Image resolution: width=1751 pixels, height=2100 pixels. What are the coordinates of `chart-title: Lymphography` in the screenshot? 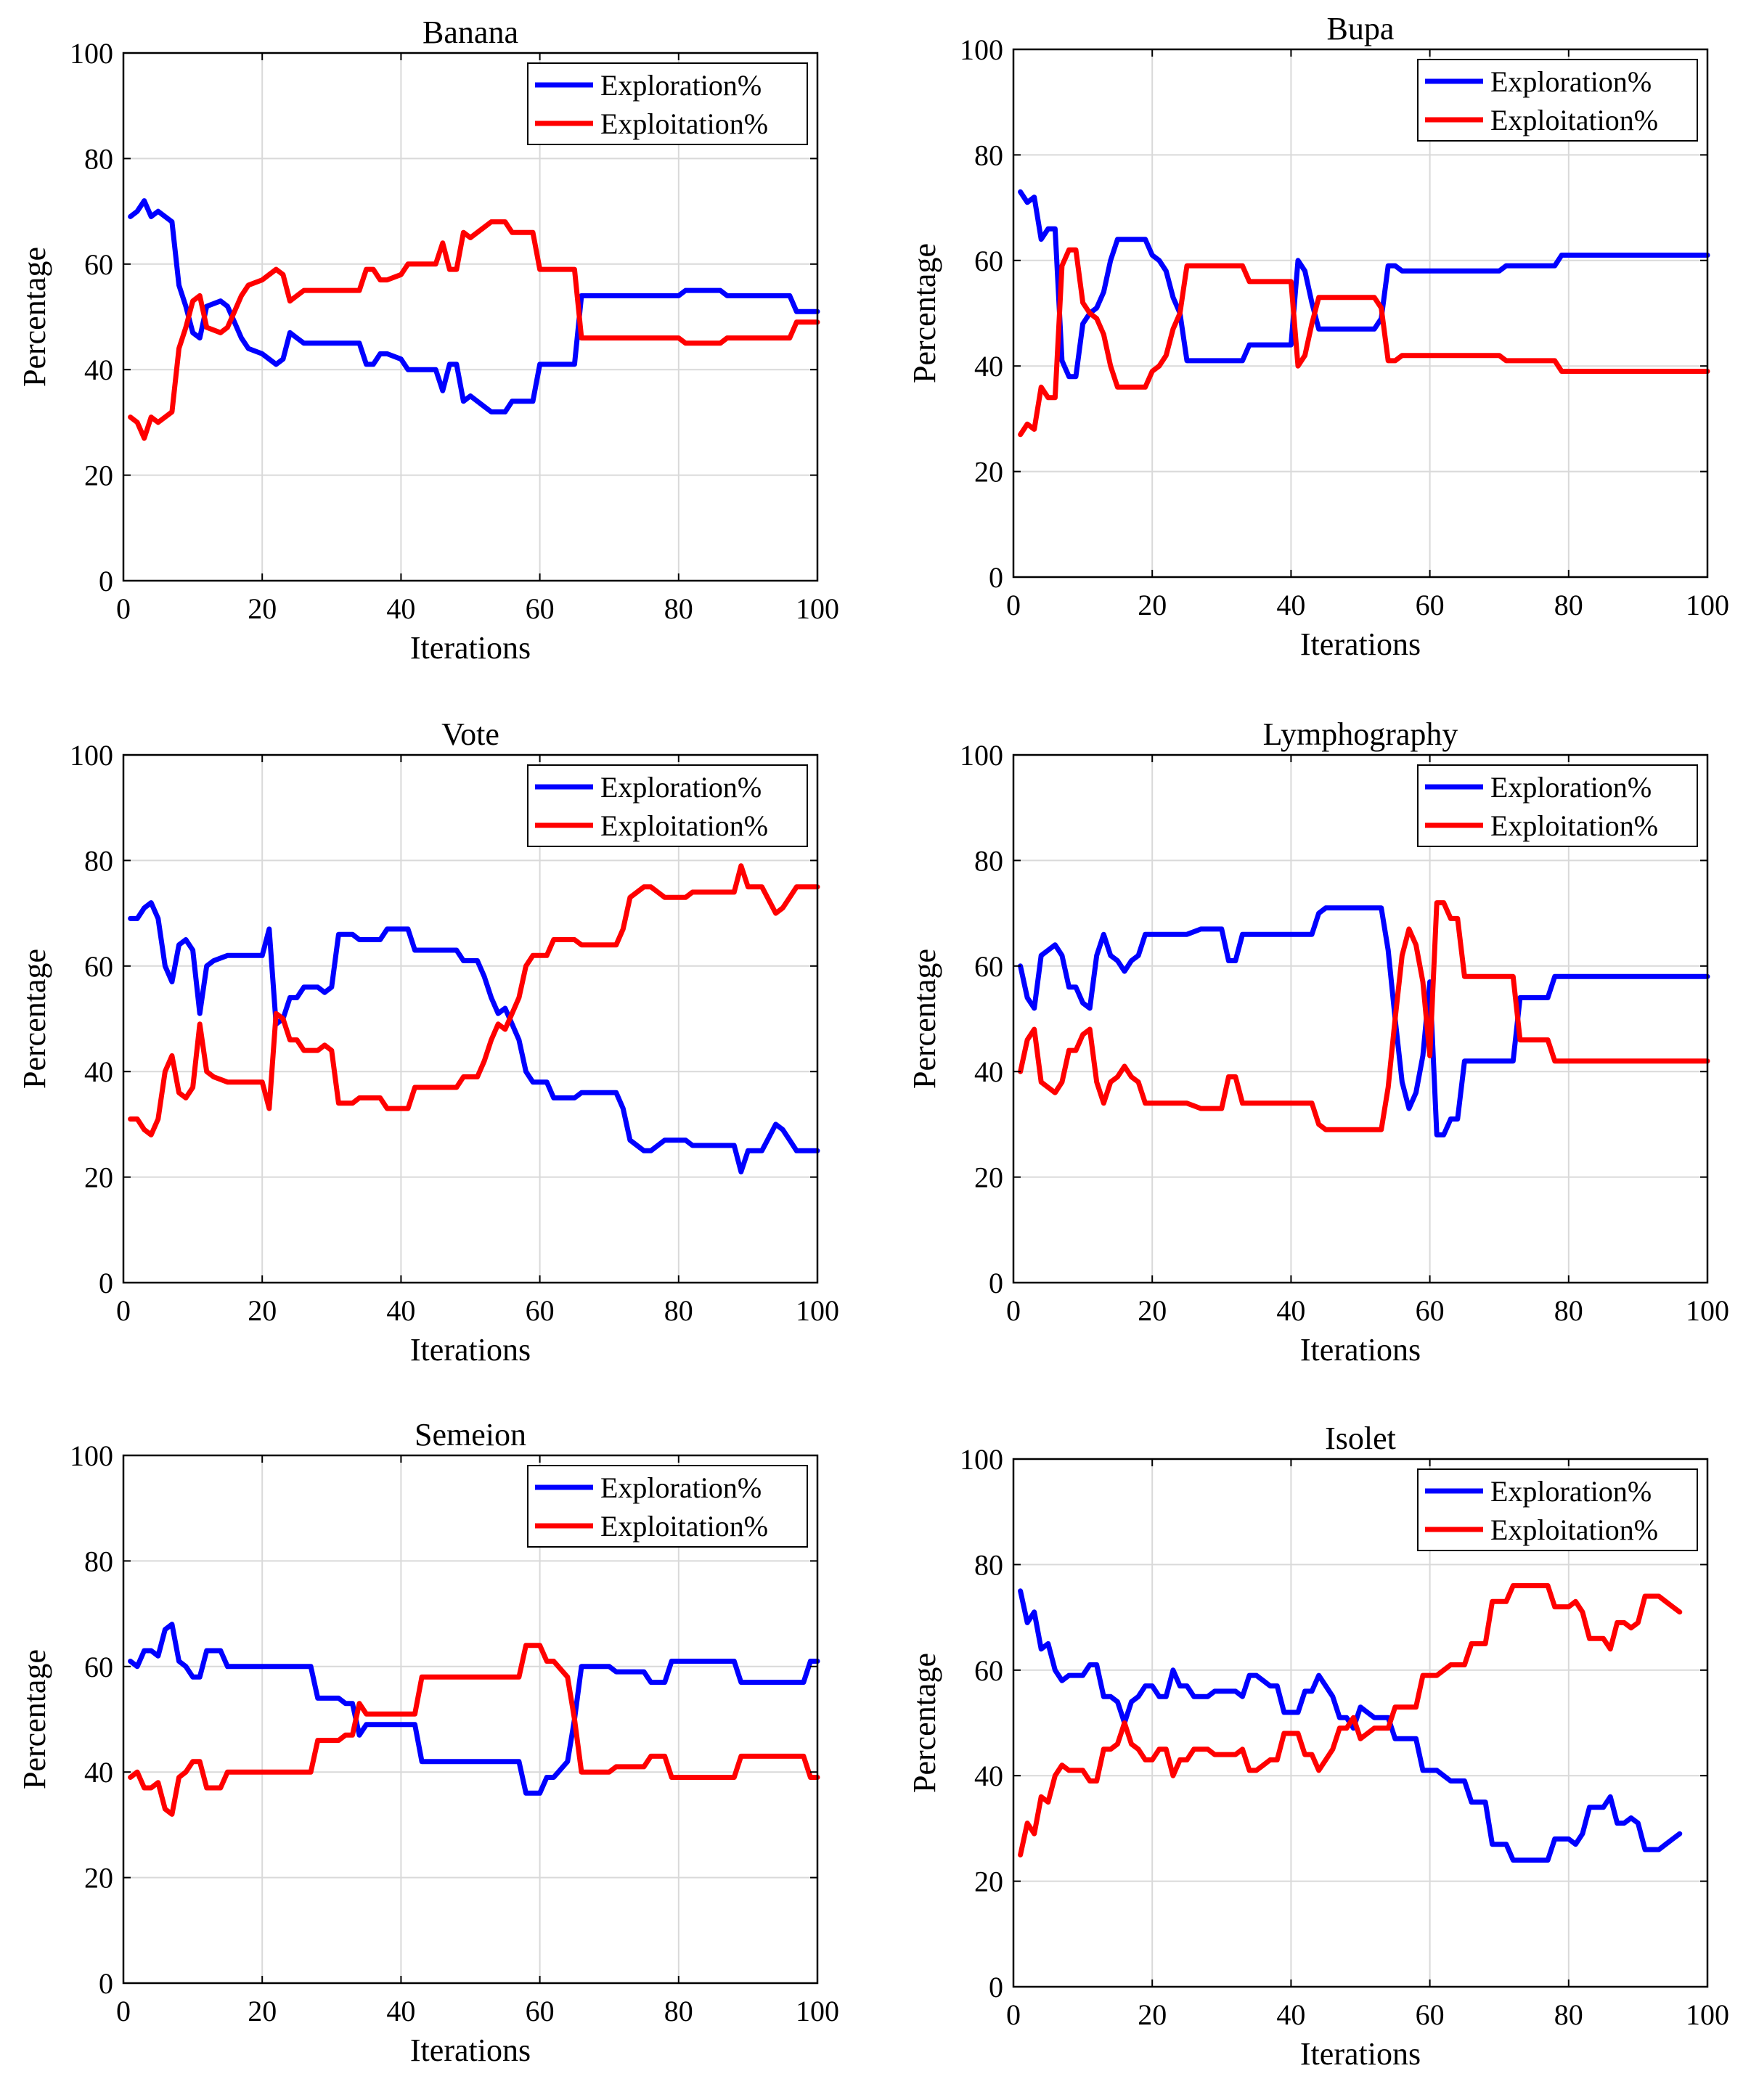 It's located at (1361, 734).